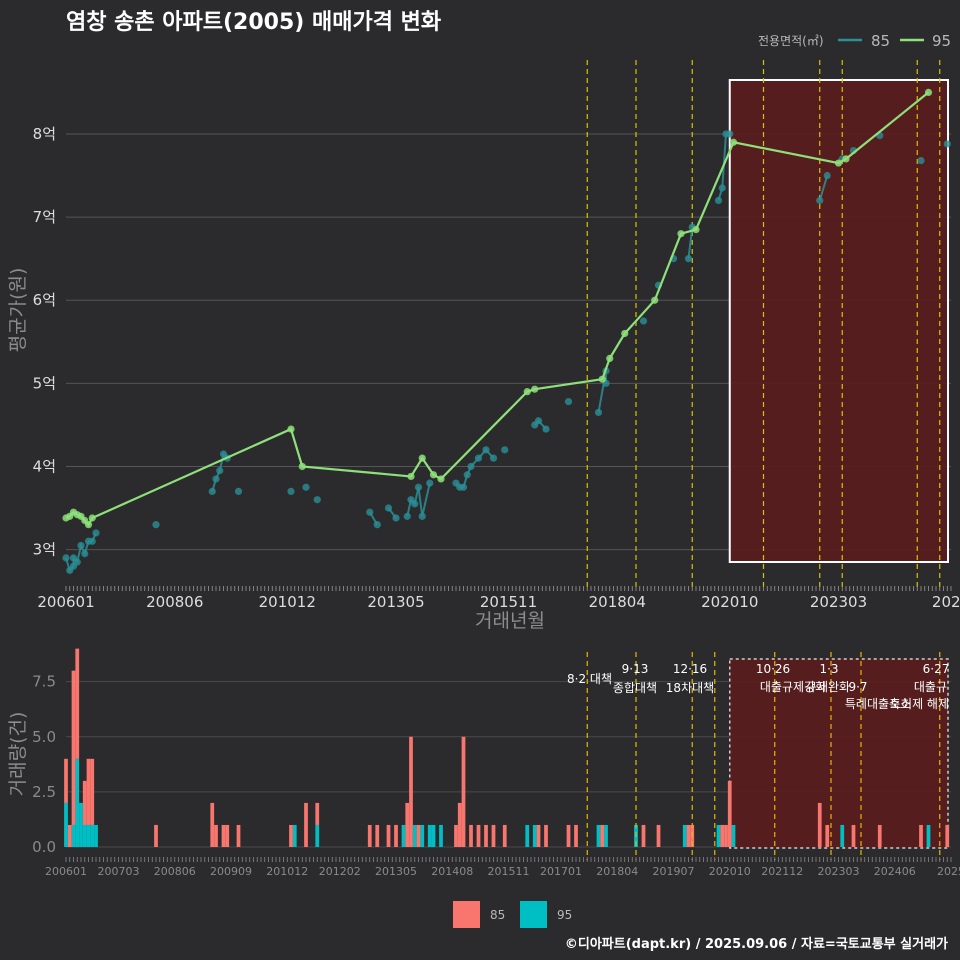 This screenshot has width=960, height=960. Describe the element at coordinates (930, 687) in the screenshot. I see `policy-label-627: 대출규` at that location.